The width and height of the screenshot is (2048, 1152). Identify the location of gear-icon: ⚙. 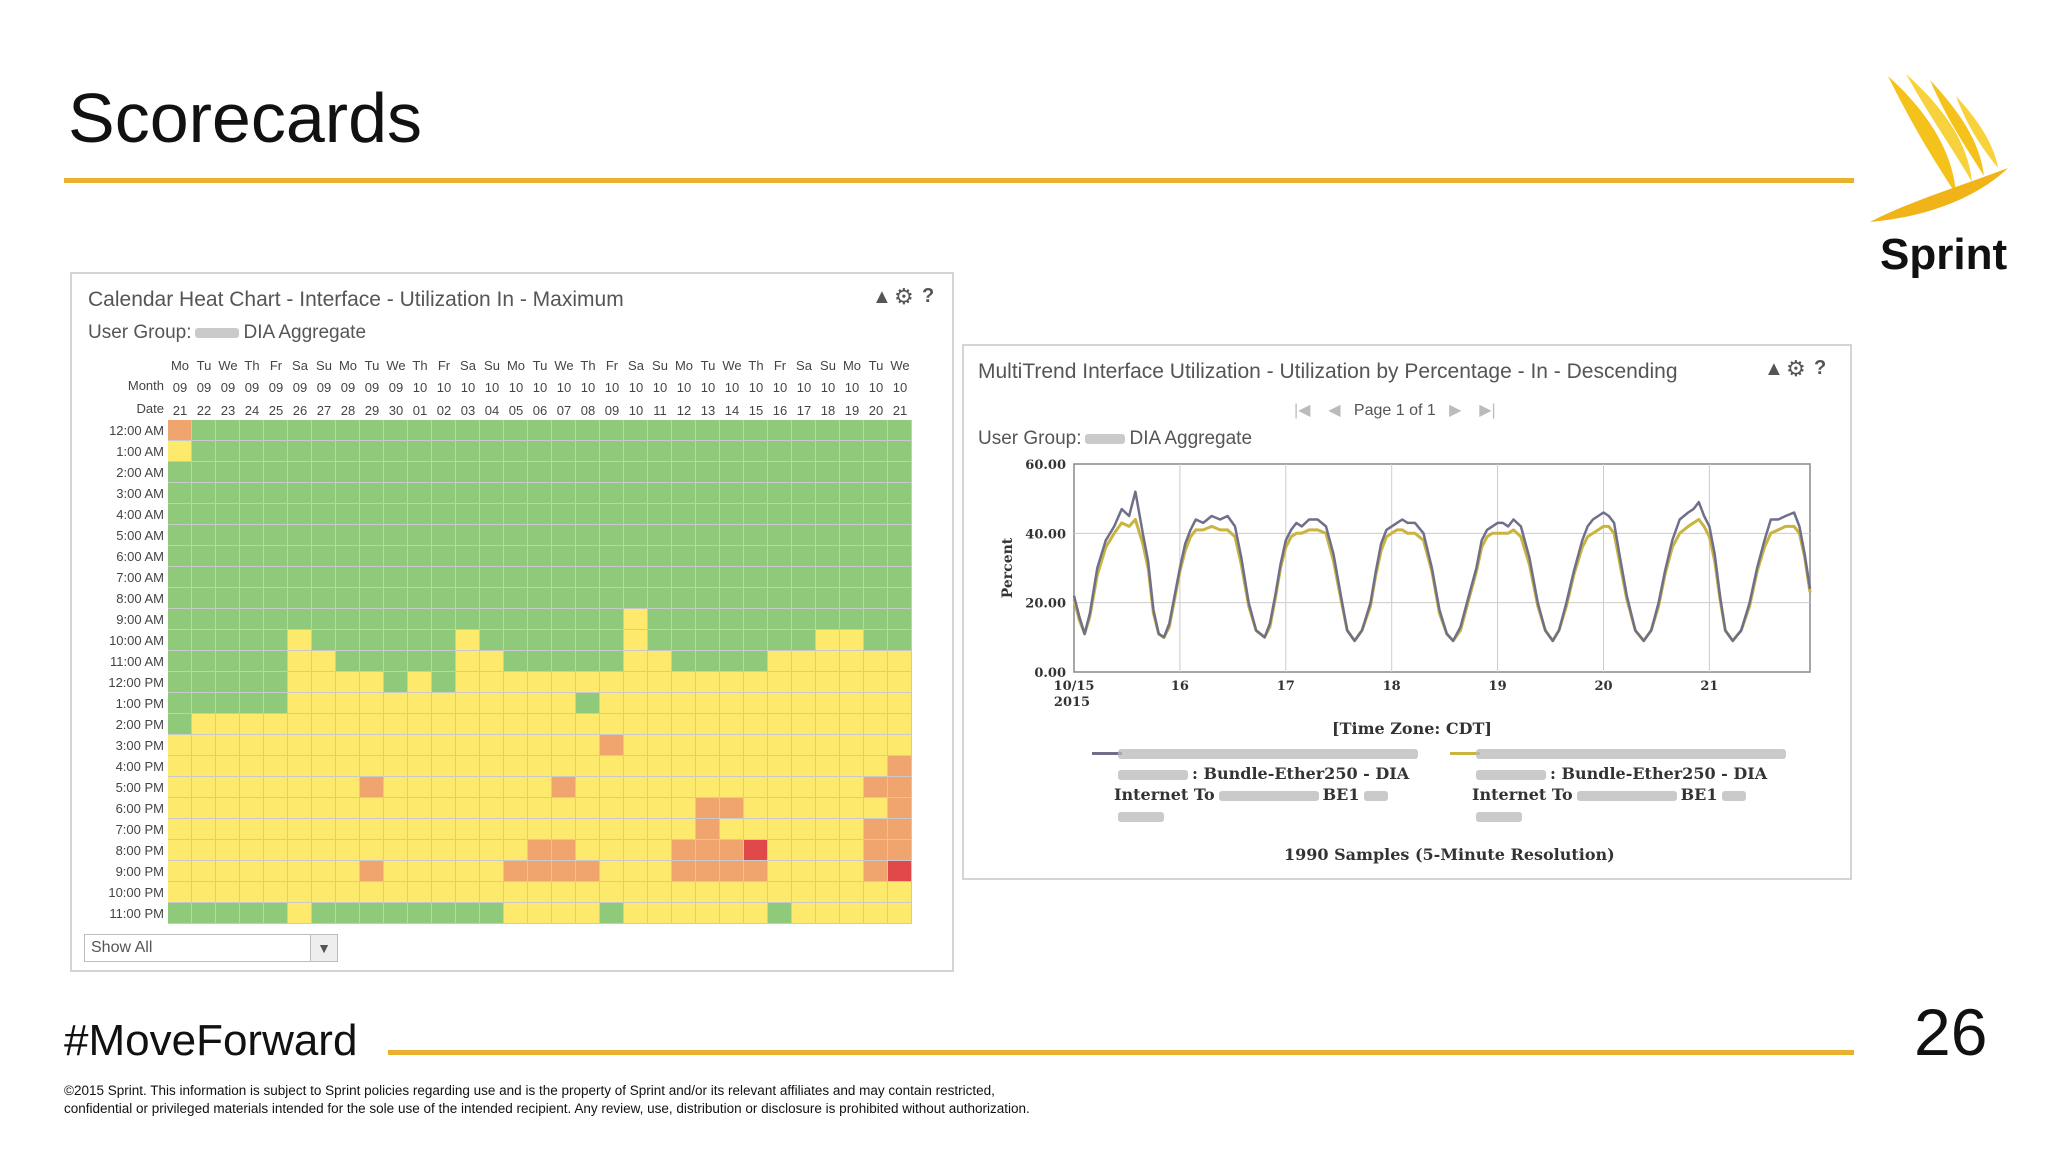
(904, 296).